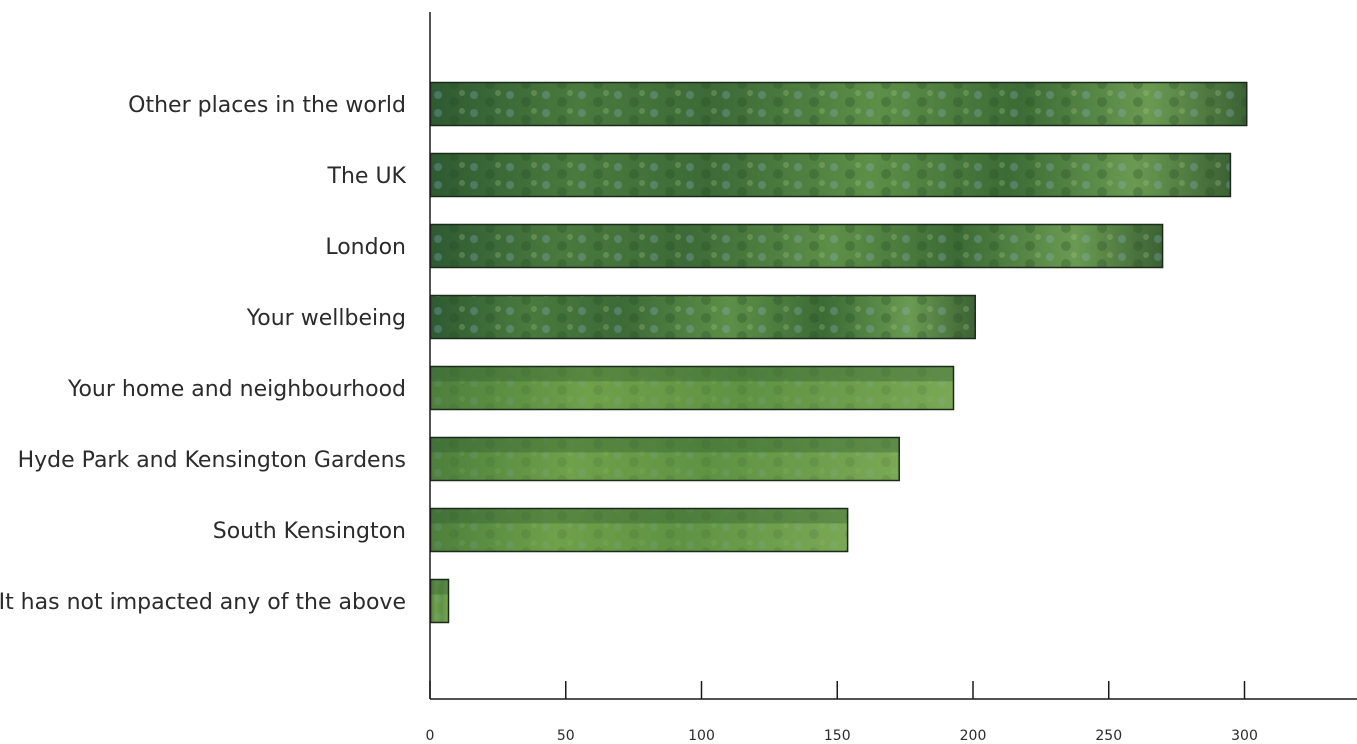 The width and height of the screenshot is (1357, 744). Describe the element at coordinates (236, 389) in the screenshot. I see `category-label: Your home and neighbourhood` at that location.